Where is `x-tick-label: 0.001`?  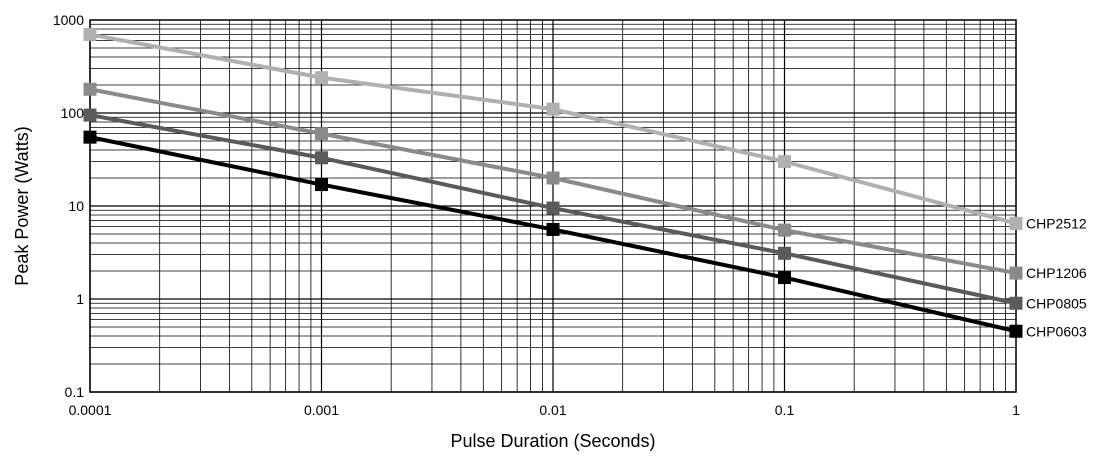
x-tick-label: 0.001 is located at coordinates (321, 410).